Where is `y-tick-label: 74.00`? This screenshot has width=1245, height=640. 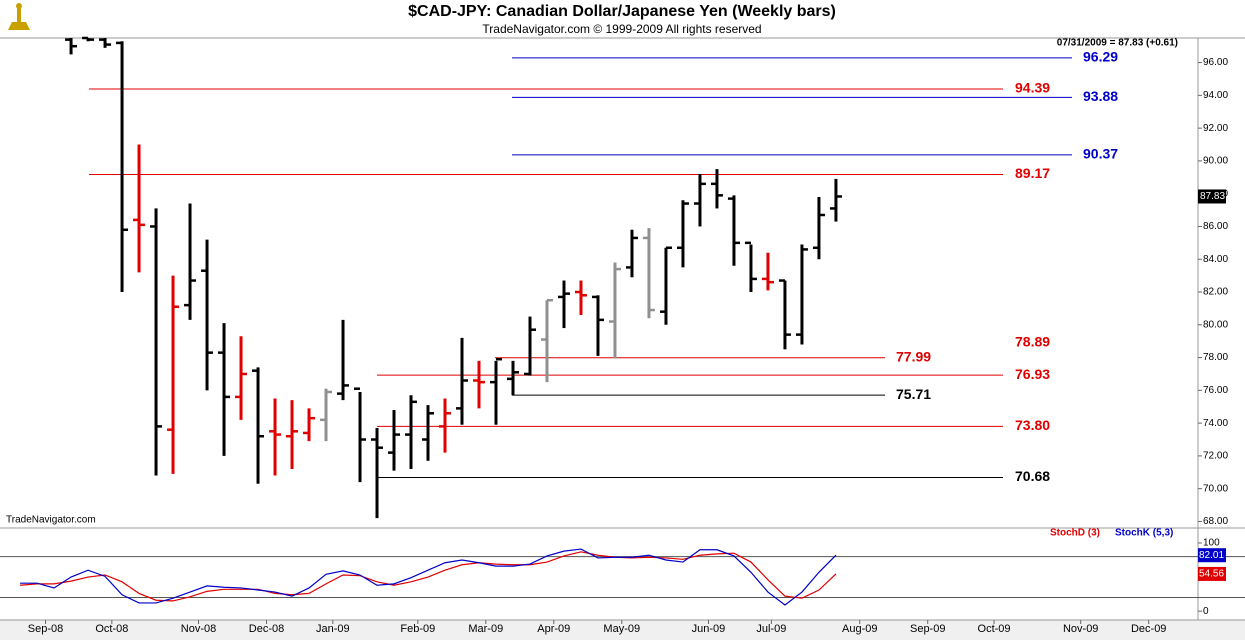
y-tick-label: 74.00 is located at coordinates (1215, 423).